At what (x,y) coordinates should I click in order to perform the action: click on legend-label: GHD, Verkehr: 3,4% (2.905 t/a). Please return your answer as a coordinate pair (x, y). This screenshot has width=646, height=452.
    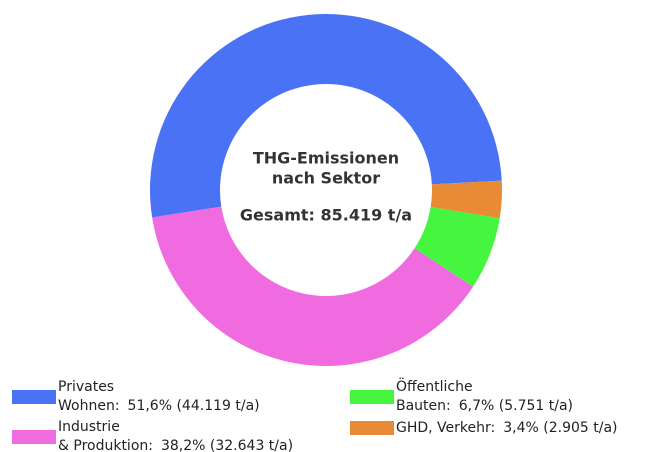
    Looking at the image, I should click on (507, 428).